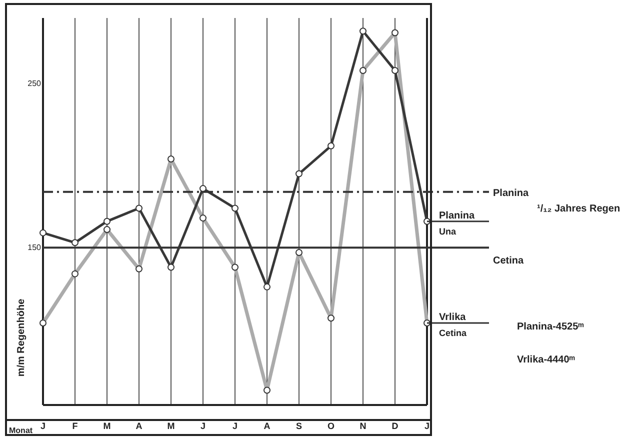  Describe the element at coordinates (511, 193) in the screenshot. I see `ref-line-label: Planina` at that location.